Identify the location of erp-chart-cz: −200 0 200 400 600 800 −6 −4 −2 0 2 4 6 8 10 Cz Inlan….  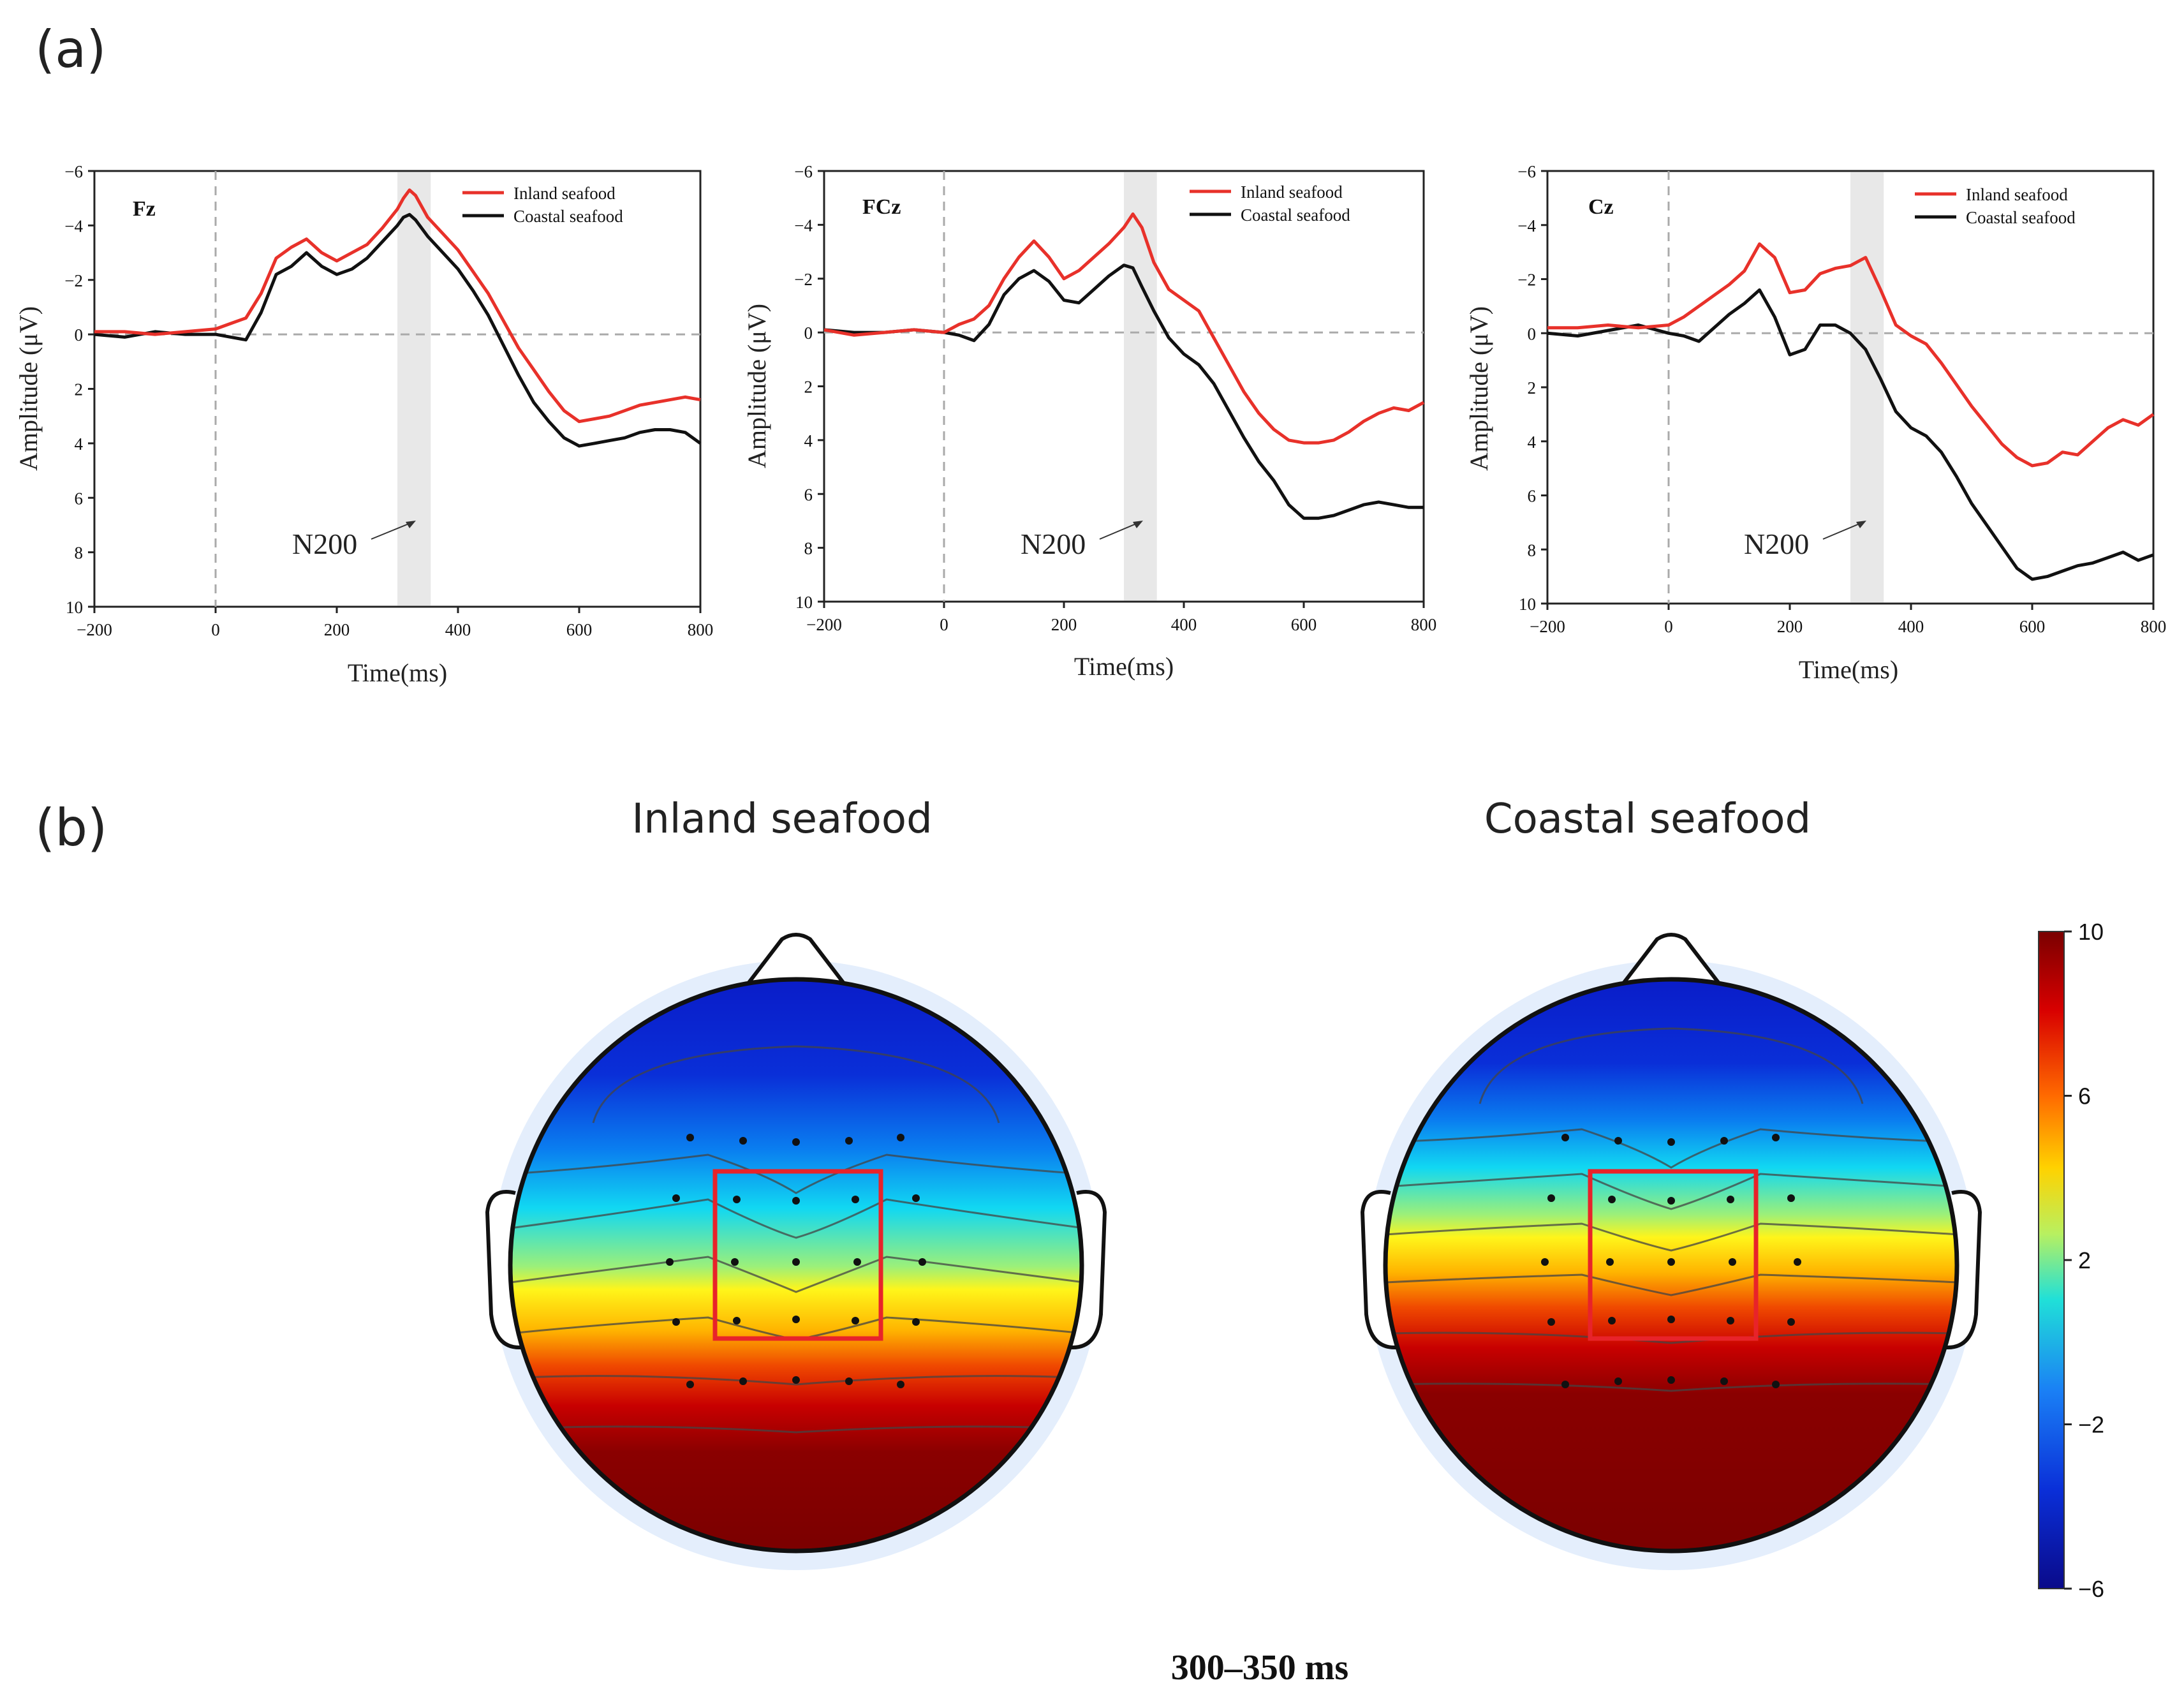
(1815, 423).